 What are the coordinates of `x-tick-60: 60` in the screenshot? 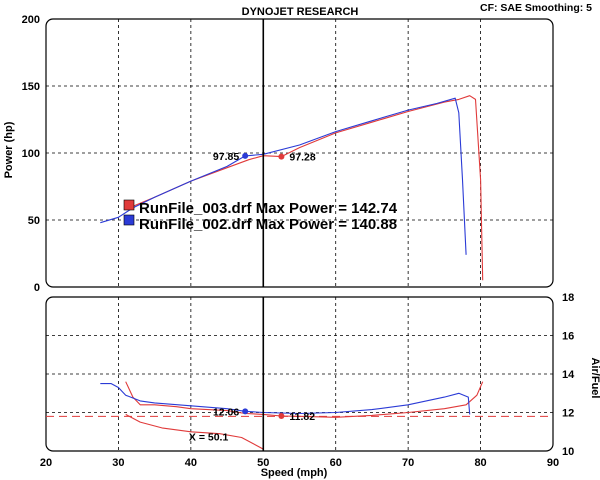 It's located at (336, 463).